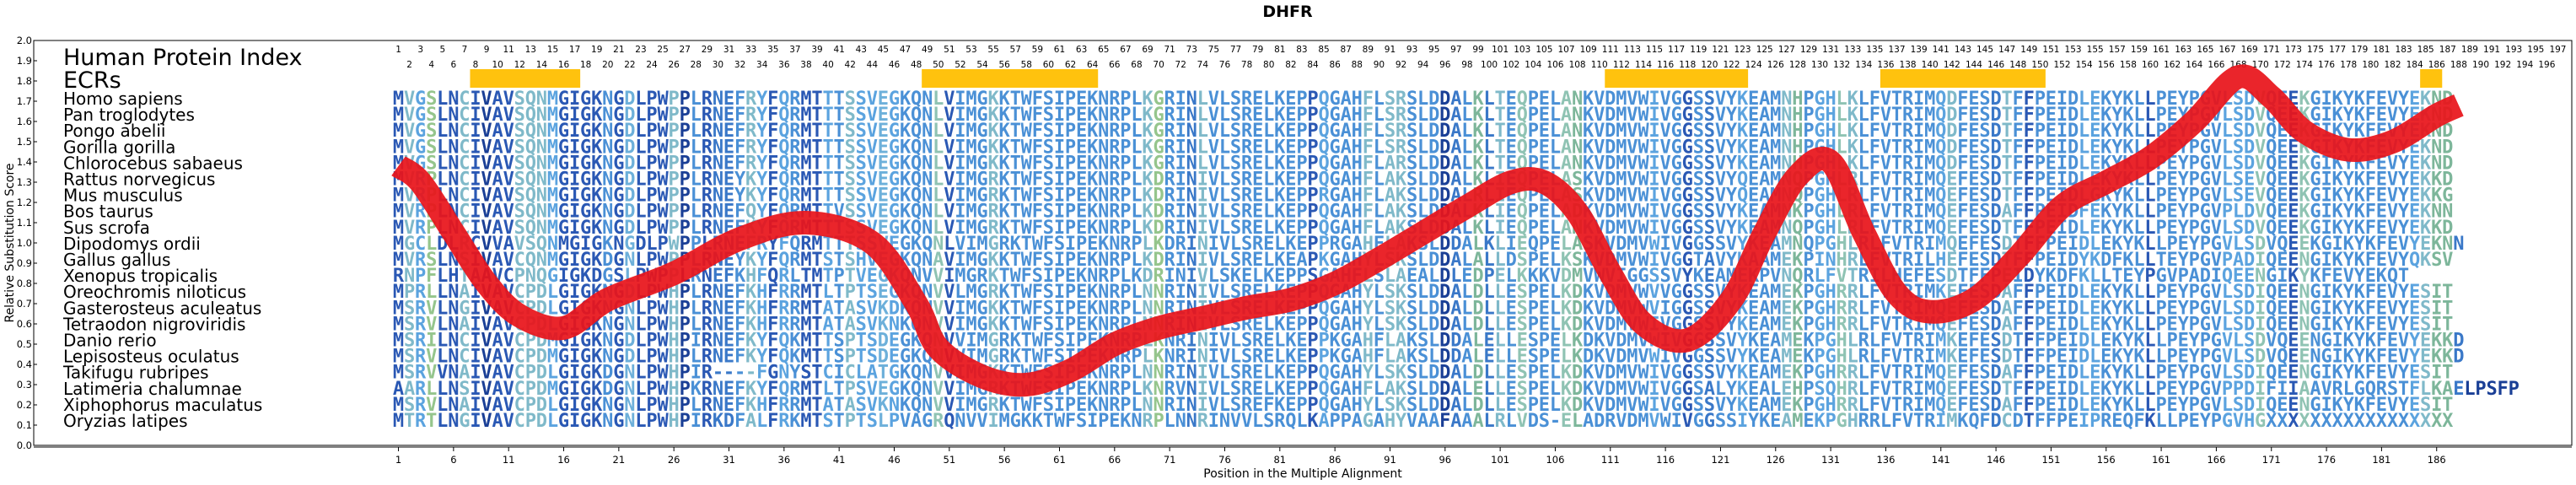 Image resolution: width=2576 pixels, height=485 pixels. Describe the element at coordinates (1709, 99) in the screenshot. I see `residue-0-120: S` at that location.